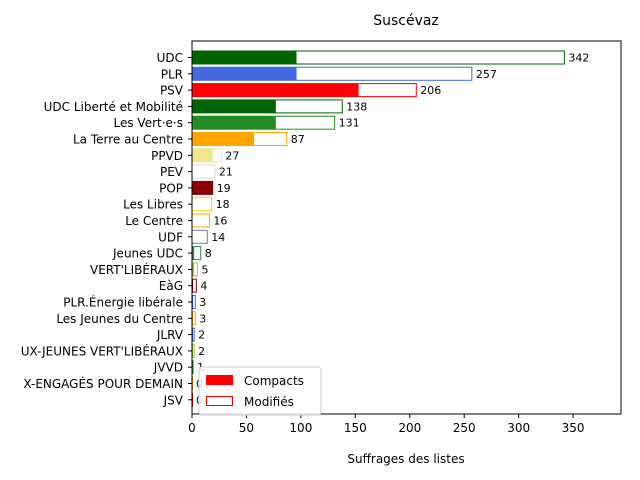 Image resolution: width=640 pixels, height=480 pixels. What do you see at coordinates (167, 156) in the screenshot?
I see `category-label: PPVD` at bounding box center [167, 156].